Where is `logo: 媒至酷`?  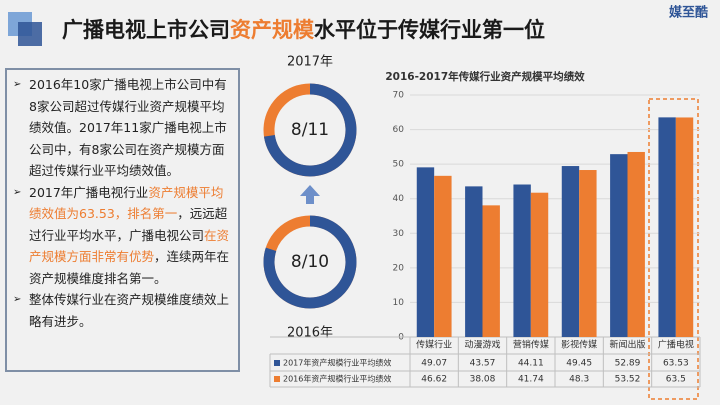
logo: 媒至酷 is located at coordinates (688, 13).